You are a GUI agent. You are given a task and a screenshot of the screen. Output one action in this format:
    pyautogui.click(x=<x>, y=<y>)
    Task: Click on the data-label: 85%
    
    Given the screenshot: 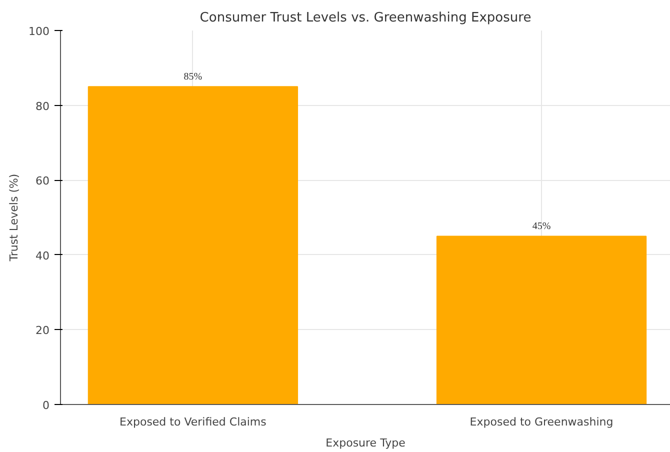 What is the action you would take?
    pyautogui.click(x=193, y=77)
    